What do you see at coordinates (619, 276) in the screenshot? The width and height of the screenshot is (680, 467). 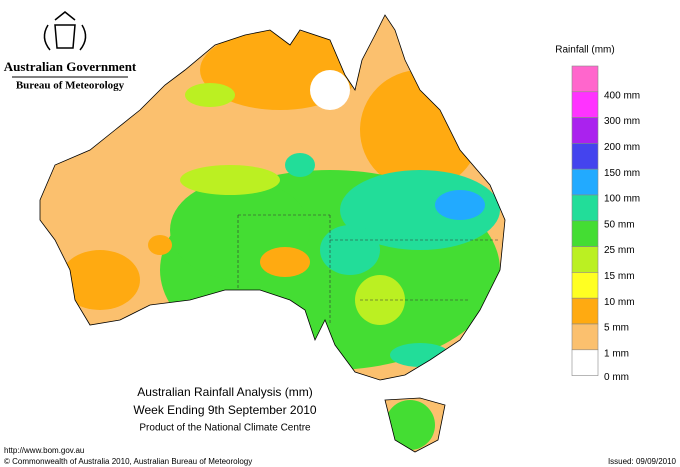 I see `legend-label: 15 mm` at bounding box center [619, 276].